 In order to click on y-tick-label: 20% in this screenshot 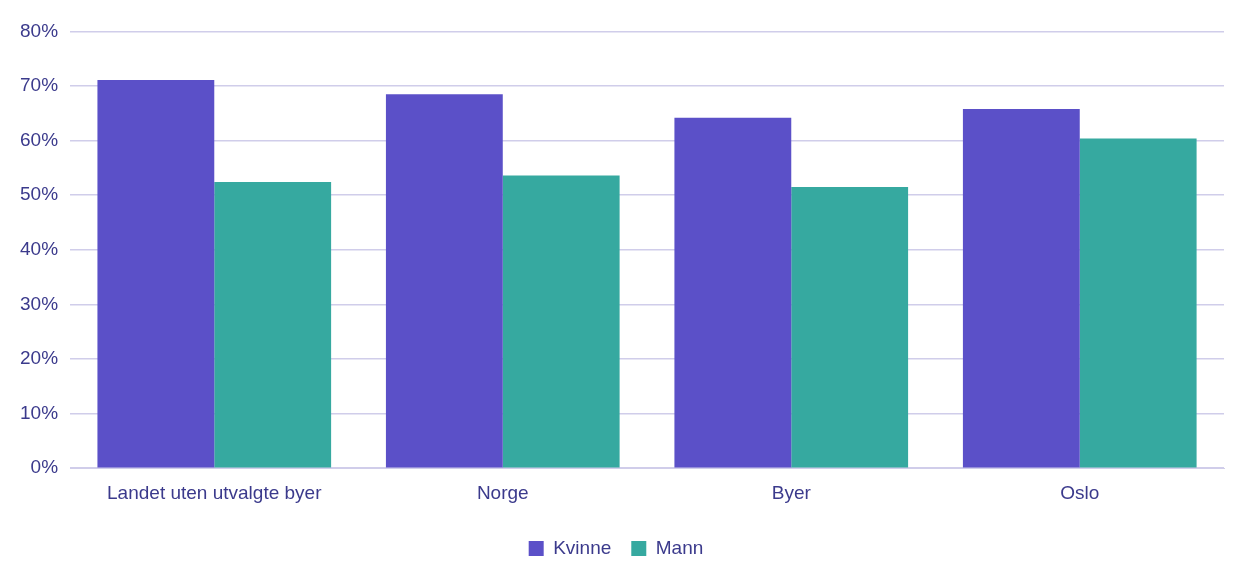, I will do `click(39, 358)`.